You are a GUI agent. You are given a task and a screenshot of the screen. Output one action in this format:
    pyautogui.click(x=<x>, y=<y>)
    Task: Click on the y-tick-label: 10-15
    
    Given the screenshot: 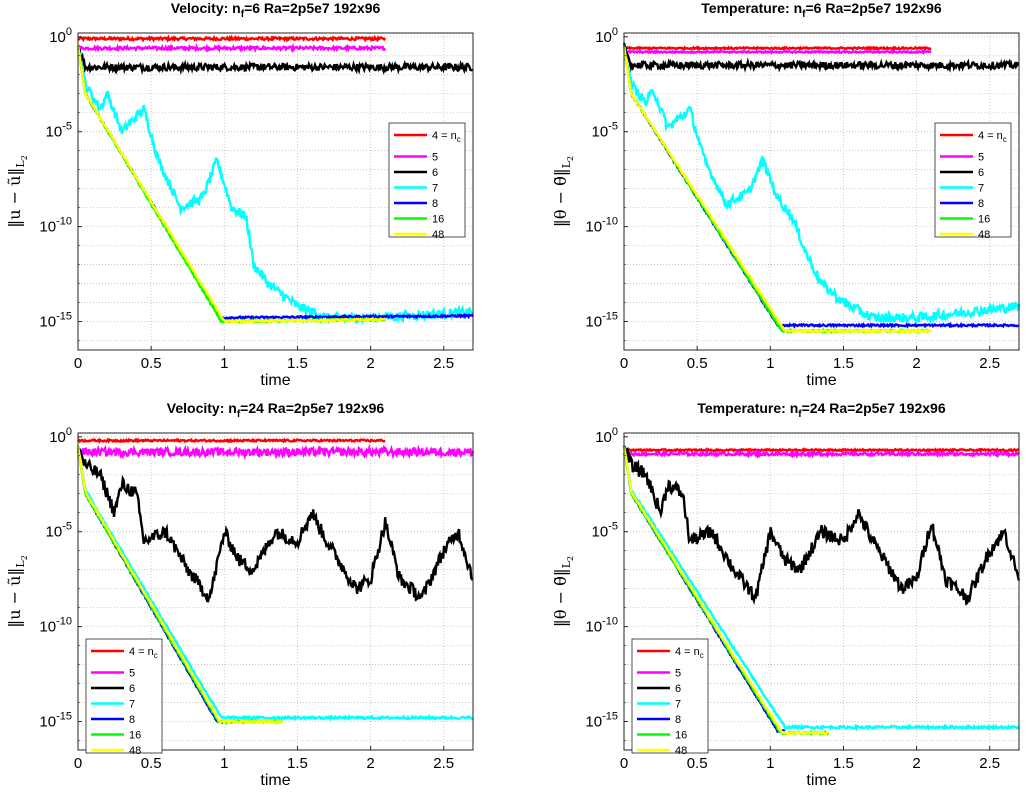 What is the action you would take?
    pyautogui.click(x=601, y=721)
    